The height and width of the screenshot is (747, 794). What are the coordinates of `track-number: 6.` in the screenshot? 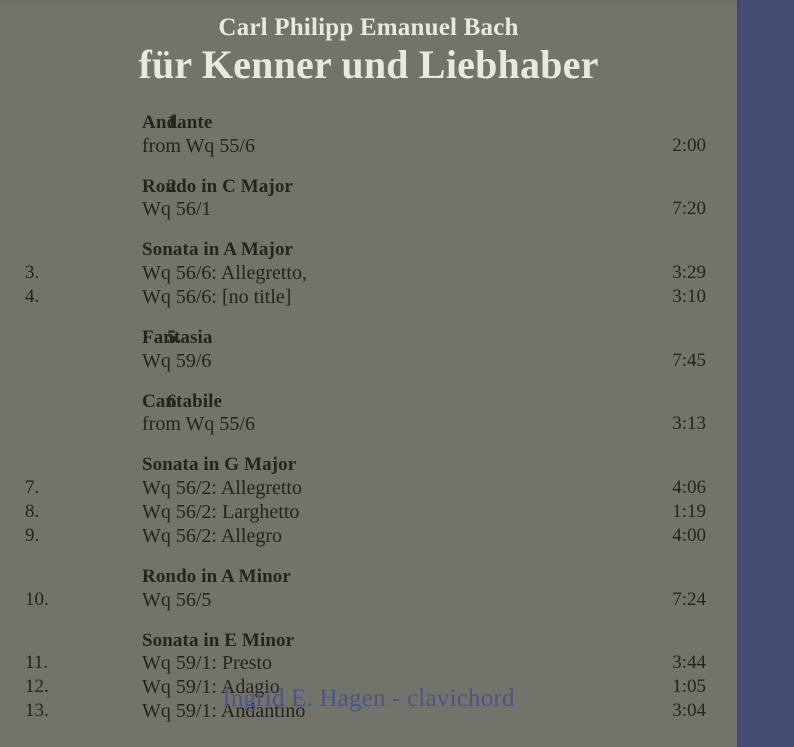 It's located at (174, 401).